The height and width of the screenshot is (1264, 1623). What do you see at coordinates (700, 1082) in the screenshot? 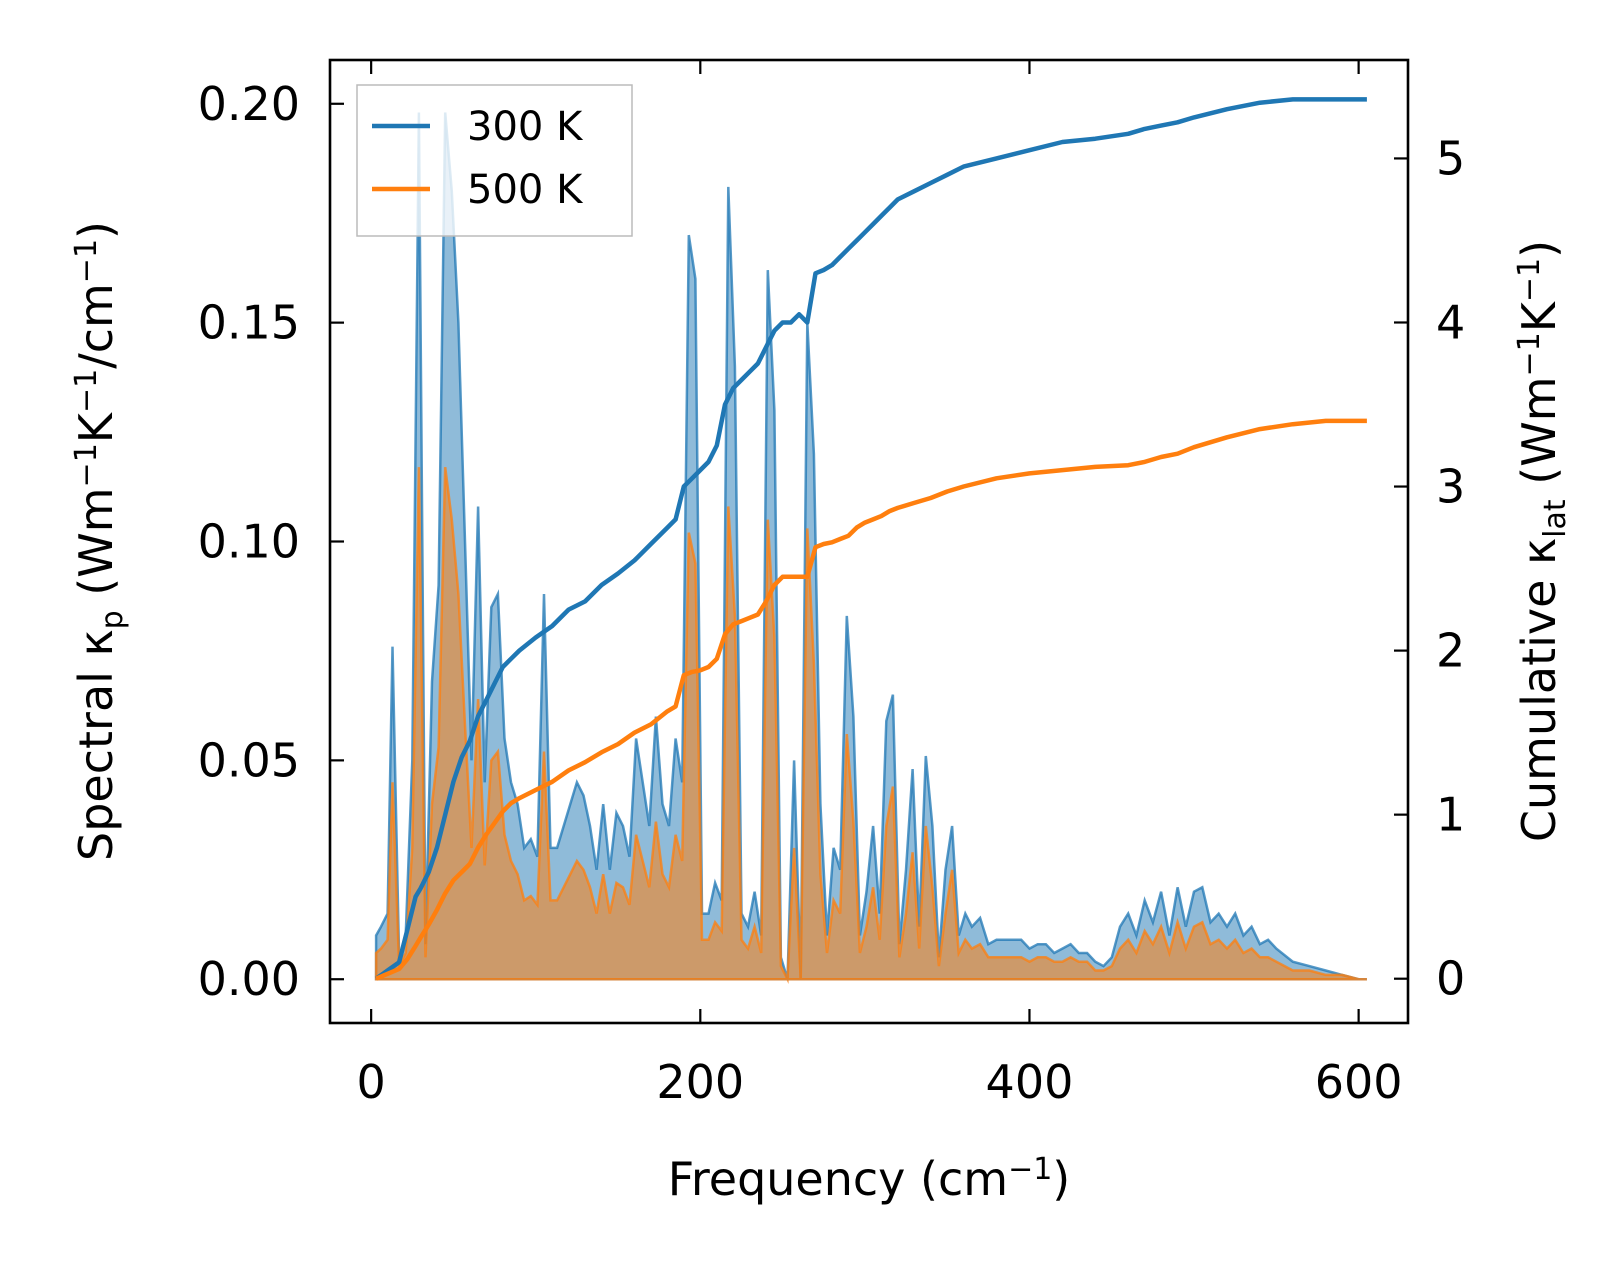
I see `x-tick-label: 200` at bounding box center [700, 1082].